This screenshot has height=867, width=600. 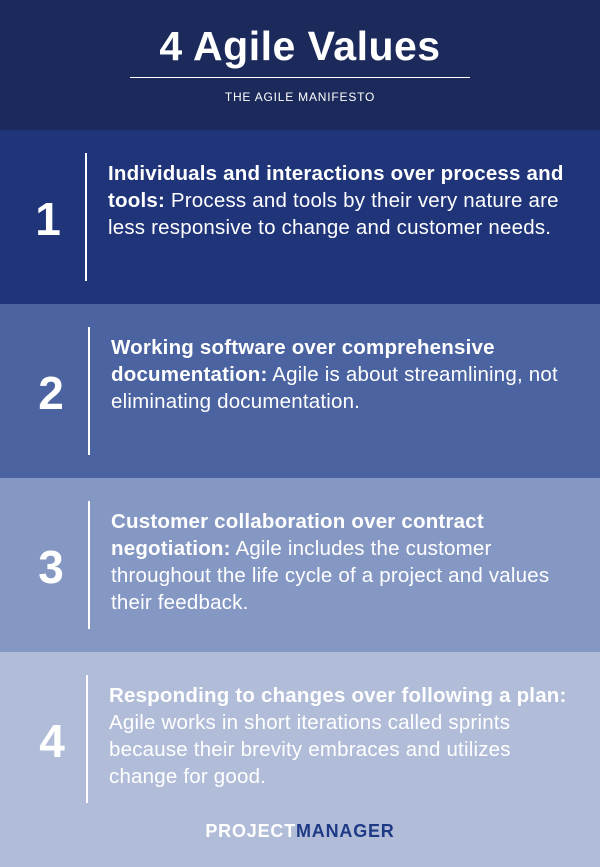 I want to click on header: 4 Agile Values THE AGILE MANIFESTO, so click(x=300, y=65).